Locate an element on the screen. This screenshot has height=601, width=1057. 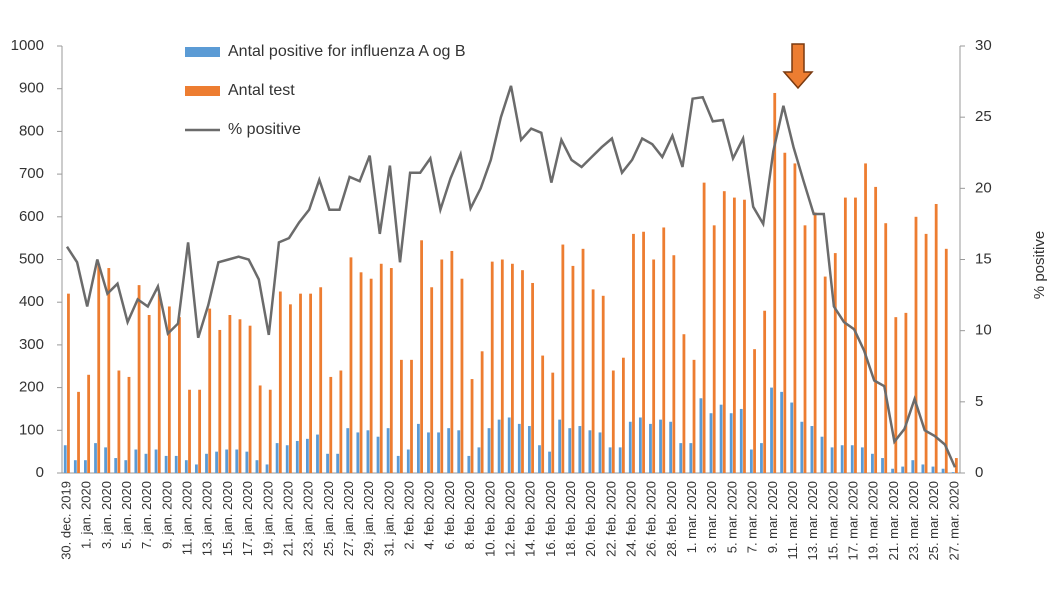
legend-label: % positive is located at coordinates (264, 129).